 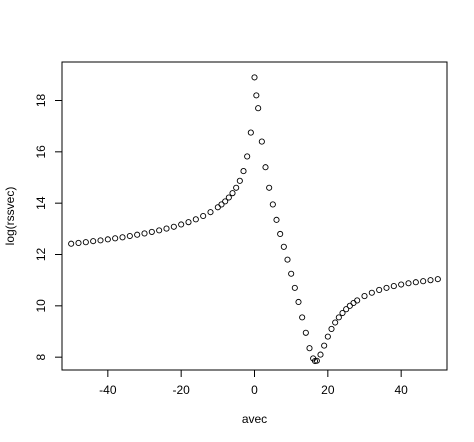 What do you see at coordinates (41, 357) in the screenshot?
I see `y-tick-label: 8` at bounding box center [41, 357].